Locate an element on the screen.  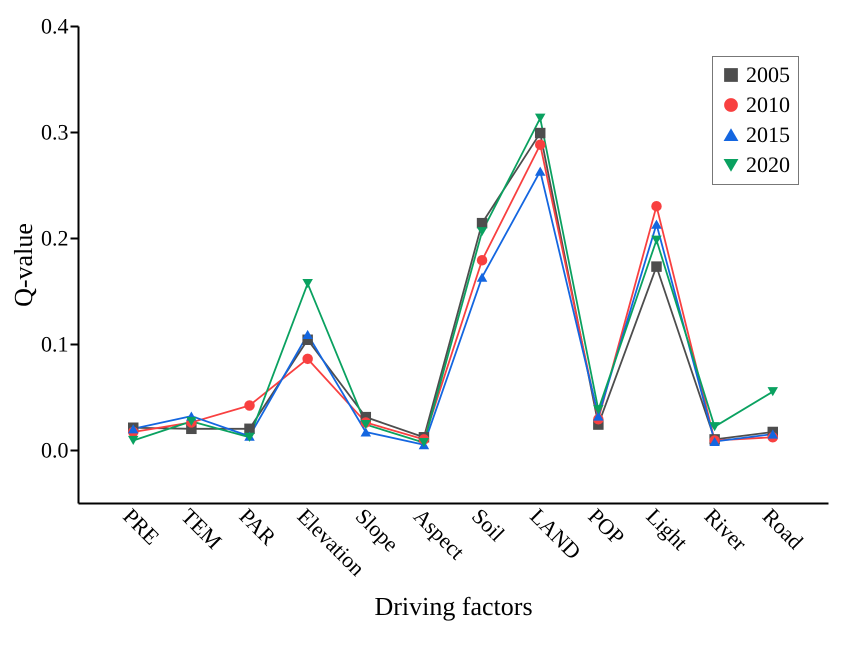
legend-label: 2015 is located at coordinates (768, 134).